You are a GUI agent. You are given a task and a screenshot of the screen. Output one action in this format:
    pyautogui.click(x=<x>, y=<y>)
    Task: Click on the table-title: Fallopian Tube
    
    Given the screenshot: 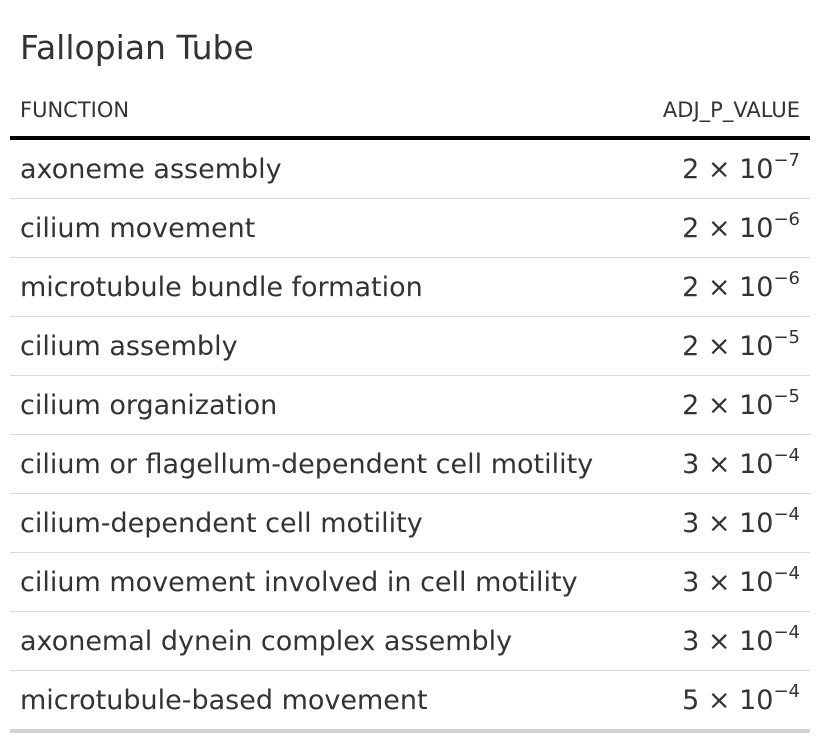 What is the action you would take?
    pyautogui.click(x=137, y=47)
    